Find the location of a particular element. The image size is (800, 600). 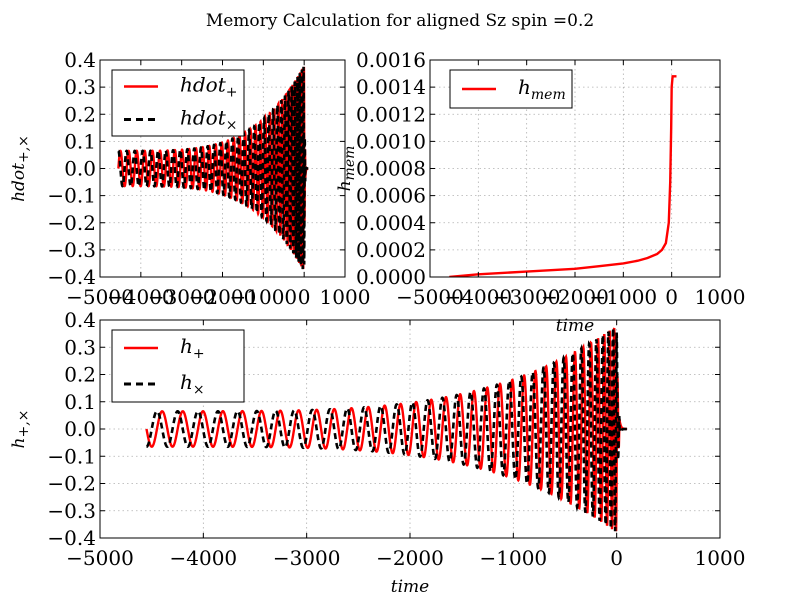

legend-label: h+ is located at coordinates (192, 348).